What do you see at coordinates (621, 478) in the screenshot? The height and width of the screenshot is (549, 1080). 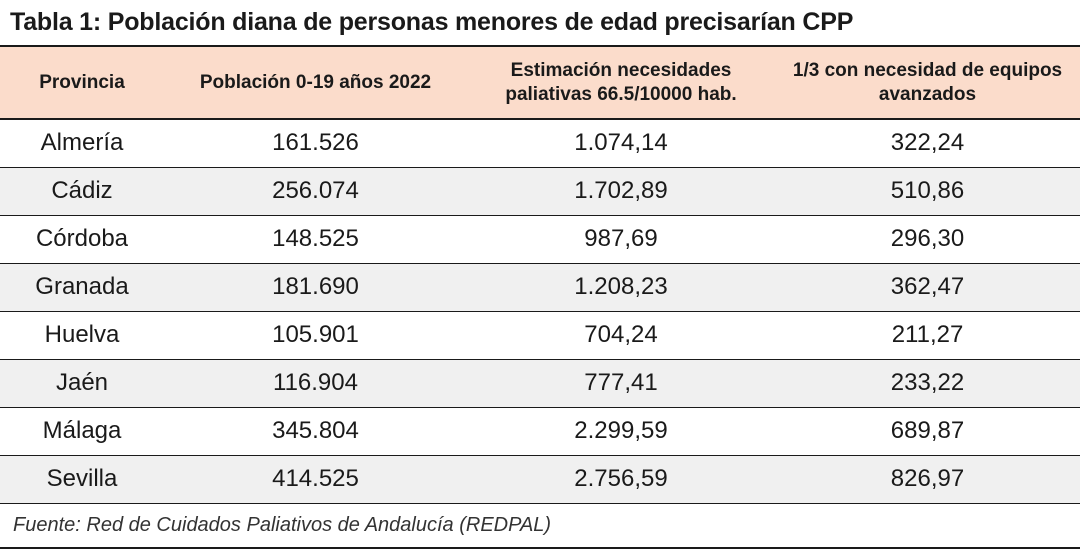 I see `cell-estimacion: 2.756,59` at bounding box center [621, 478].